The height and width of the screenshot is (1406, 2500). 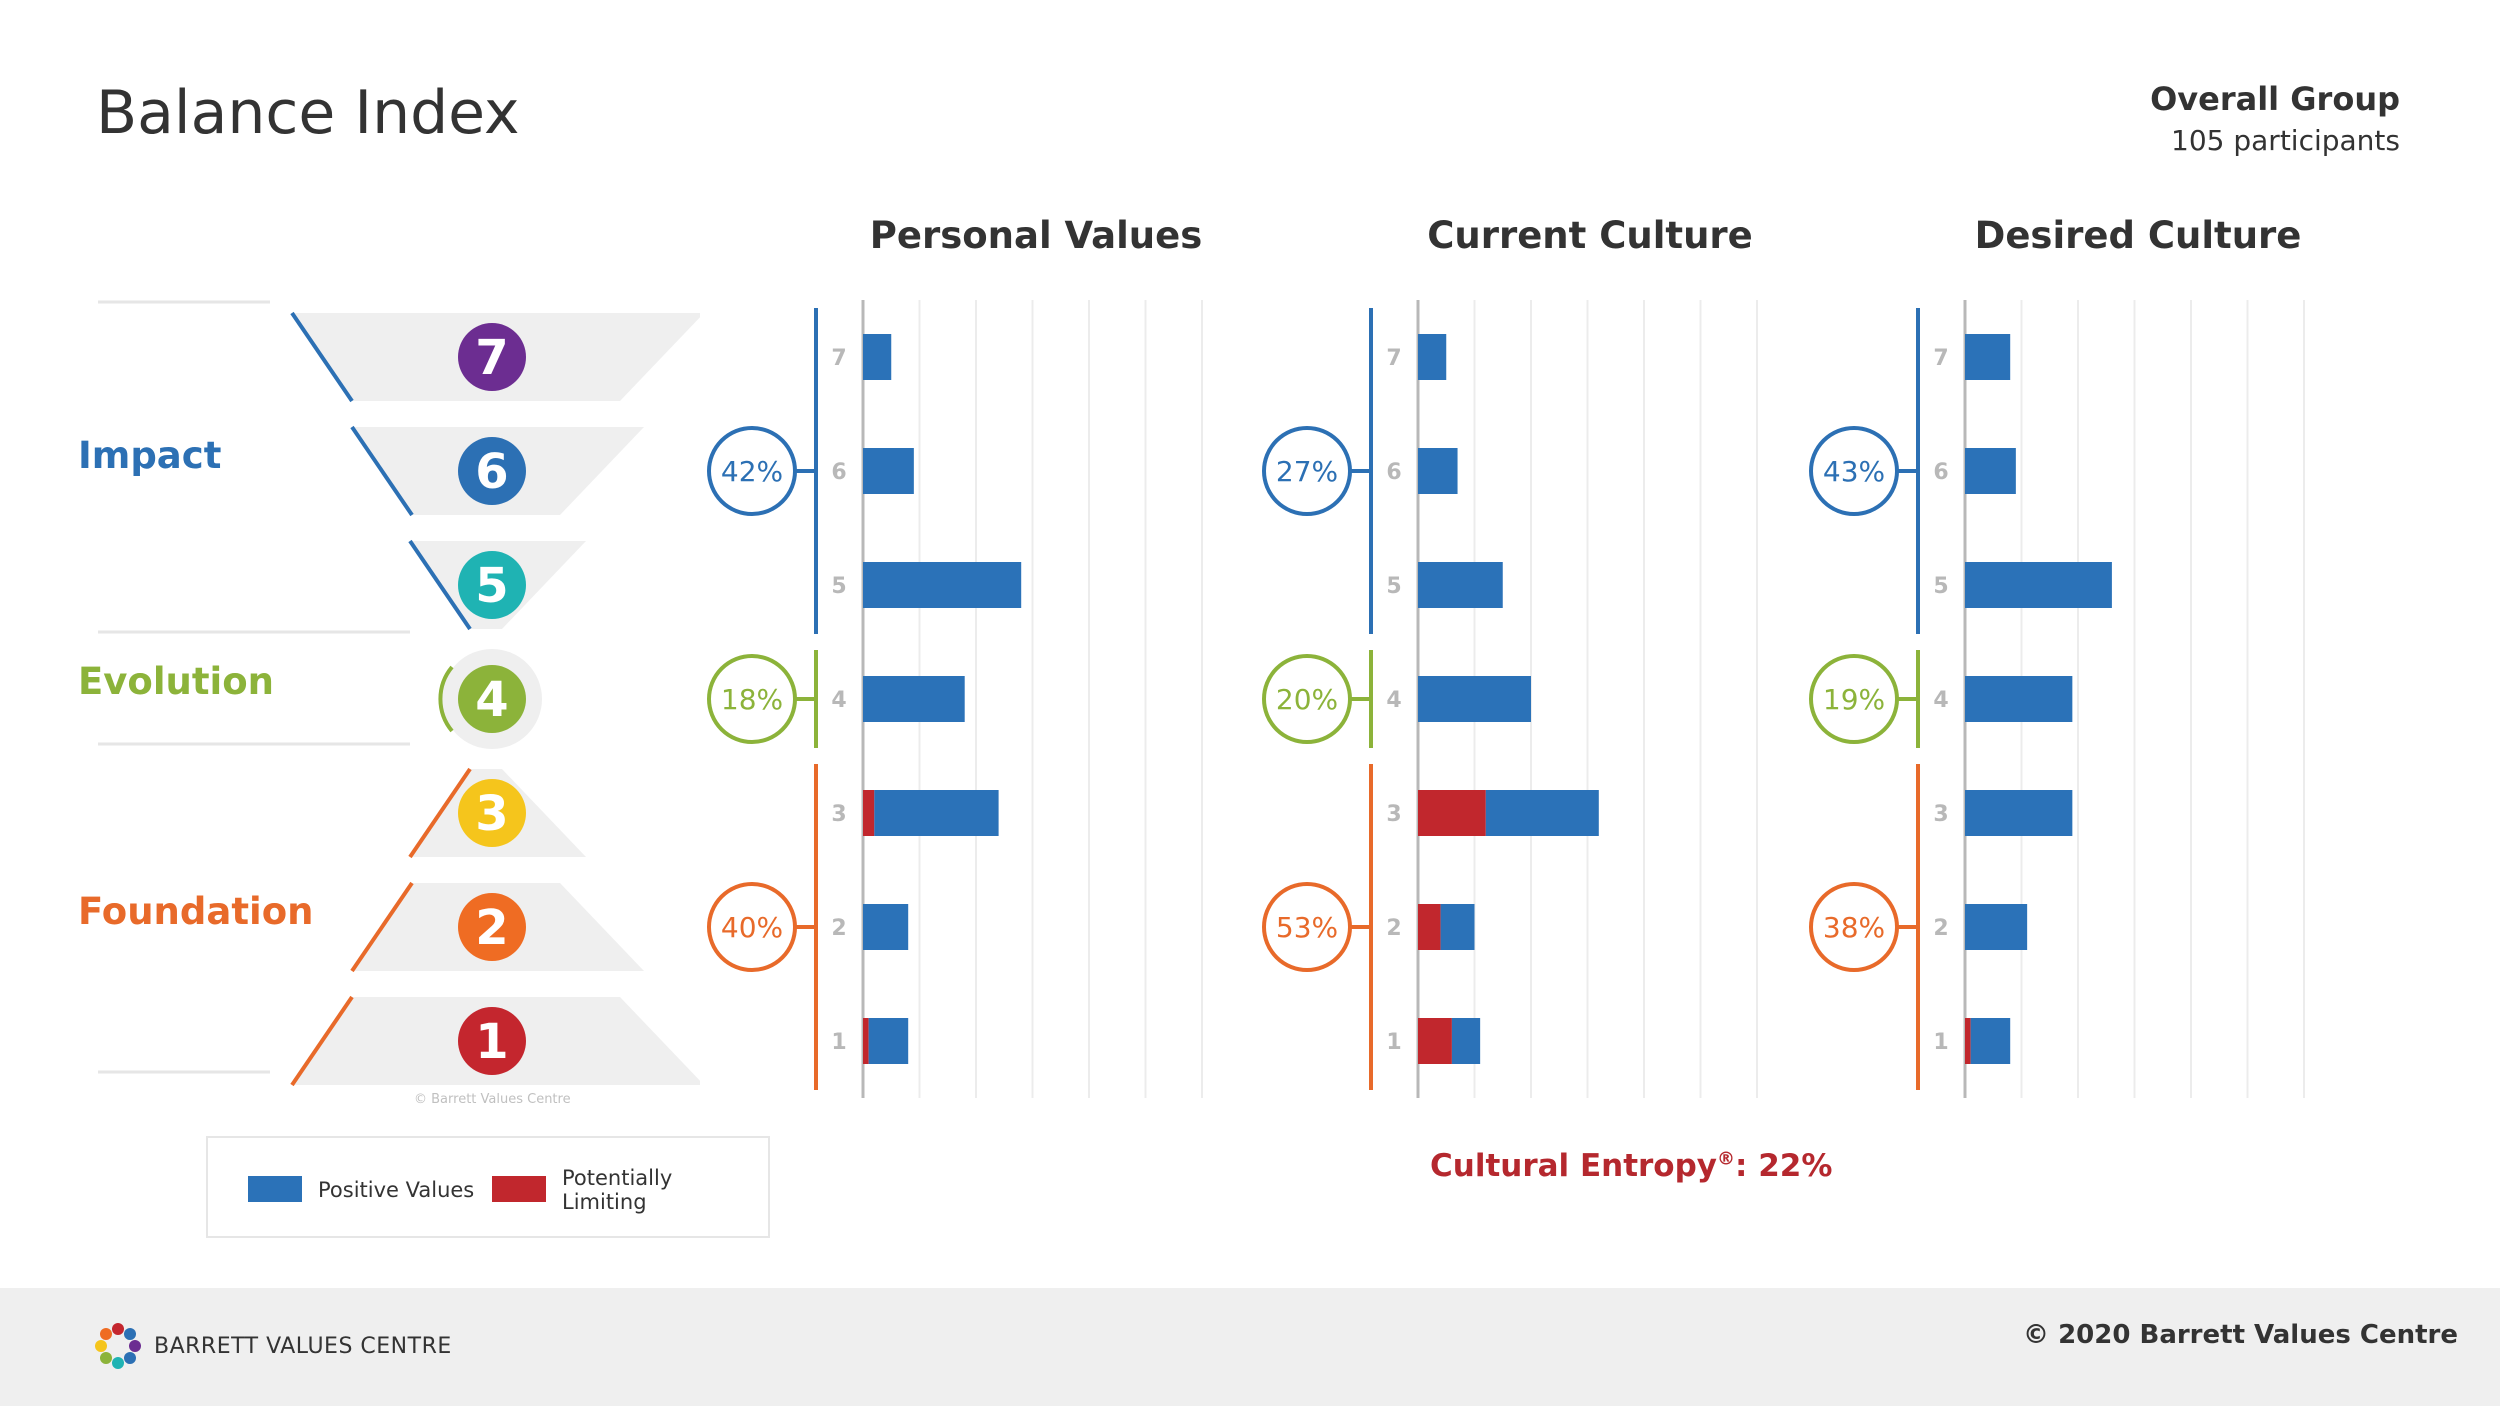 I want to click on footer-brand: BARRETT VALUES CENTRE, so click(x=303, y=1346).